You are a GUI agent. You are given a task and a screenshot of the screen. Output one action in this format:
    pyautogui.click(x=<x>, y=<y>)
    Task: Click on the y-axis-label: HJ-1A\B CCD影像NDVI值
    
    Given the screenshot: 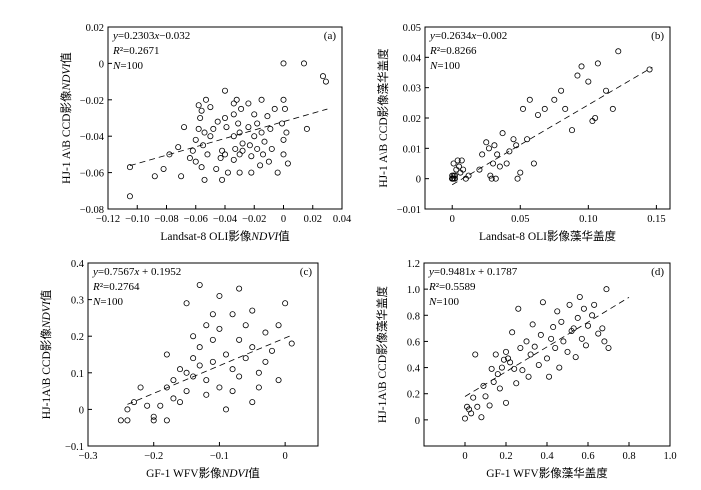 What is the action you would take?
    pyautogui.click(x=46, y=354)
    